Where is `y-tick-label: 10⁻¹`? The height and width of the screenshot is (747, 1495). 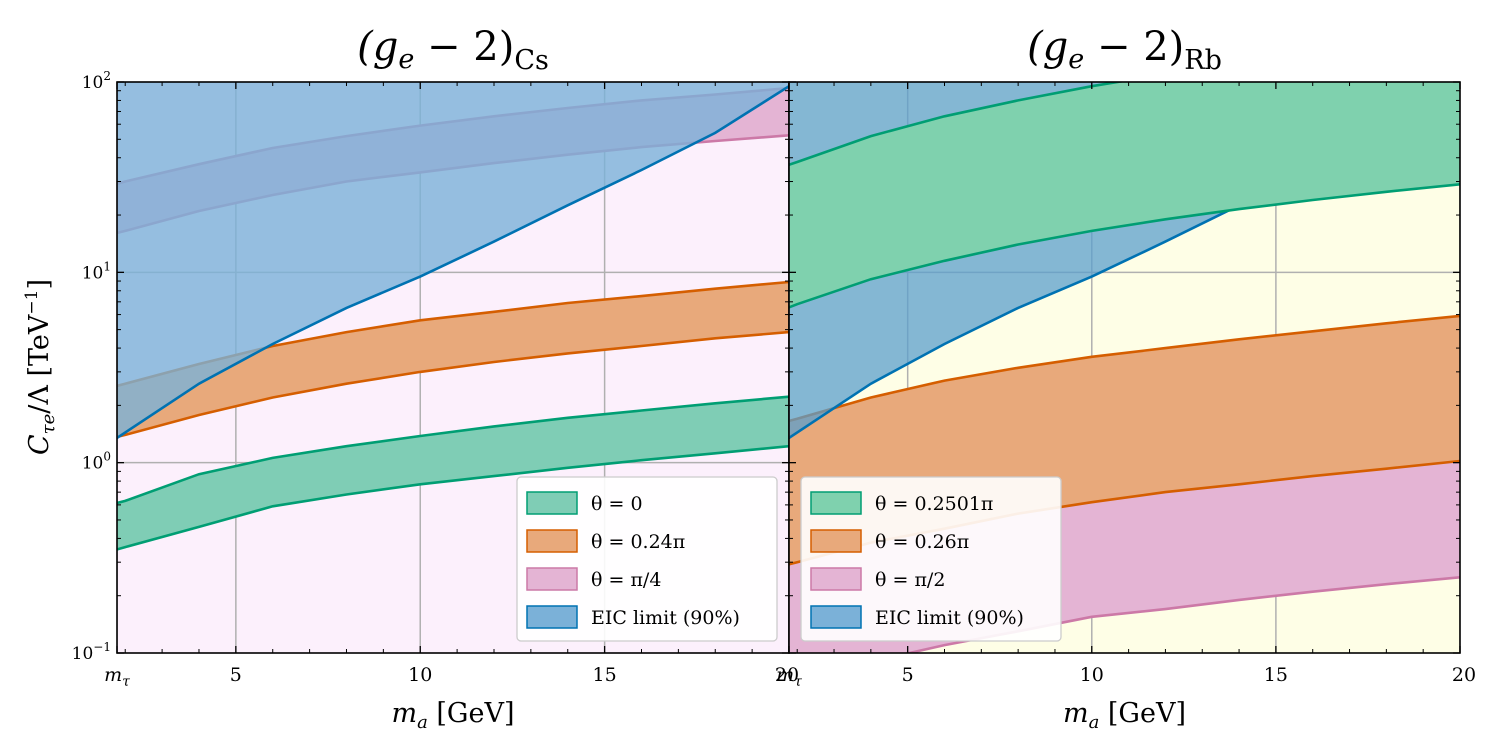
y-tick-label: 10⁻¹ is located at coordinates (91, 652).